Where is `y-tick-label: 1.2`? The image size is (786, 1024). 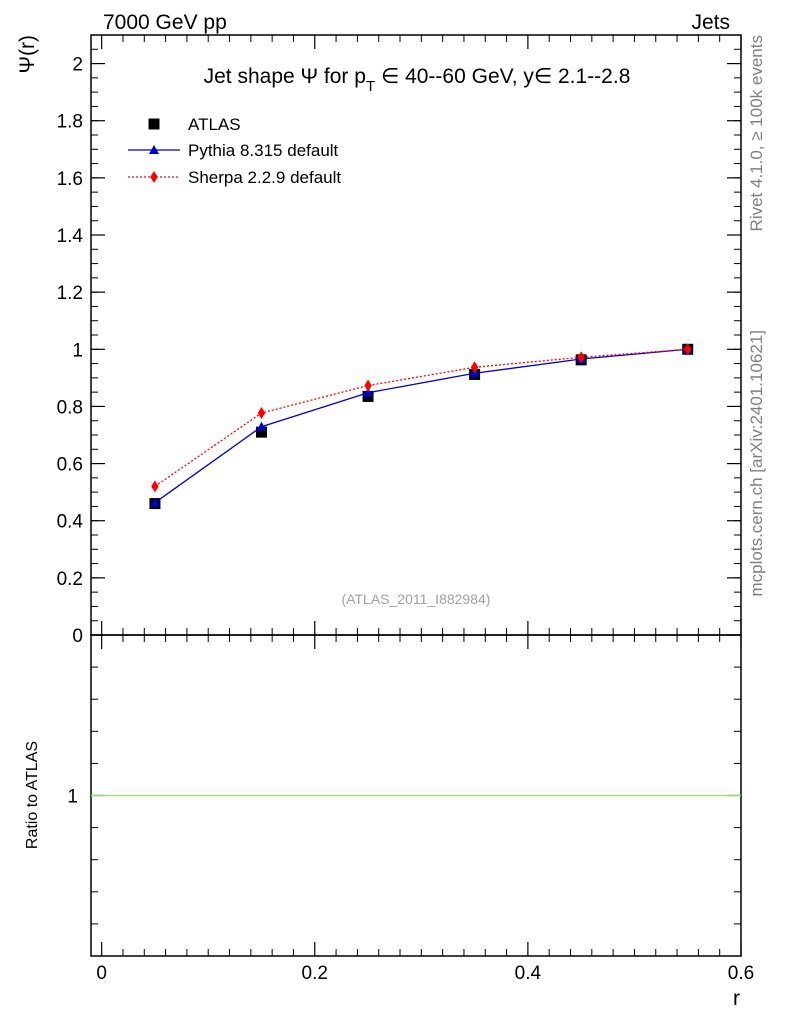 y-tick-label: 1.2 is located at coordinates (70, 293).